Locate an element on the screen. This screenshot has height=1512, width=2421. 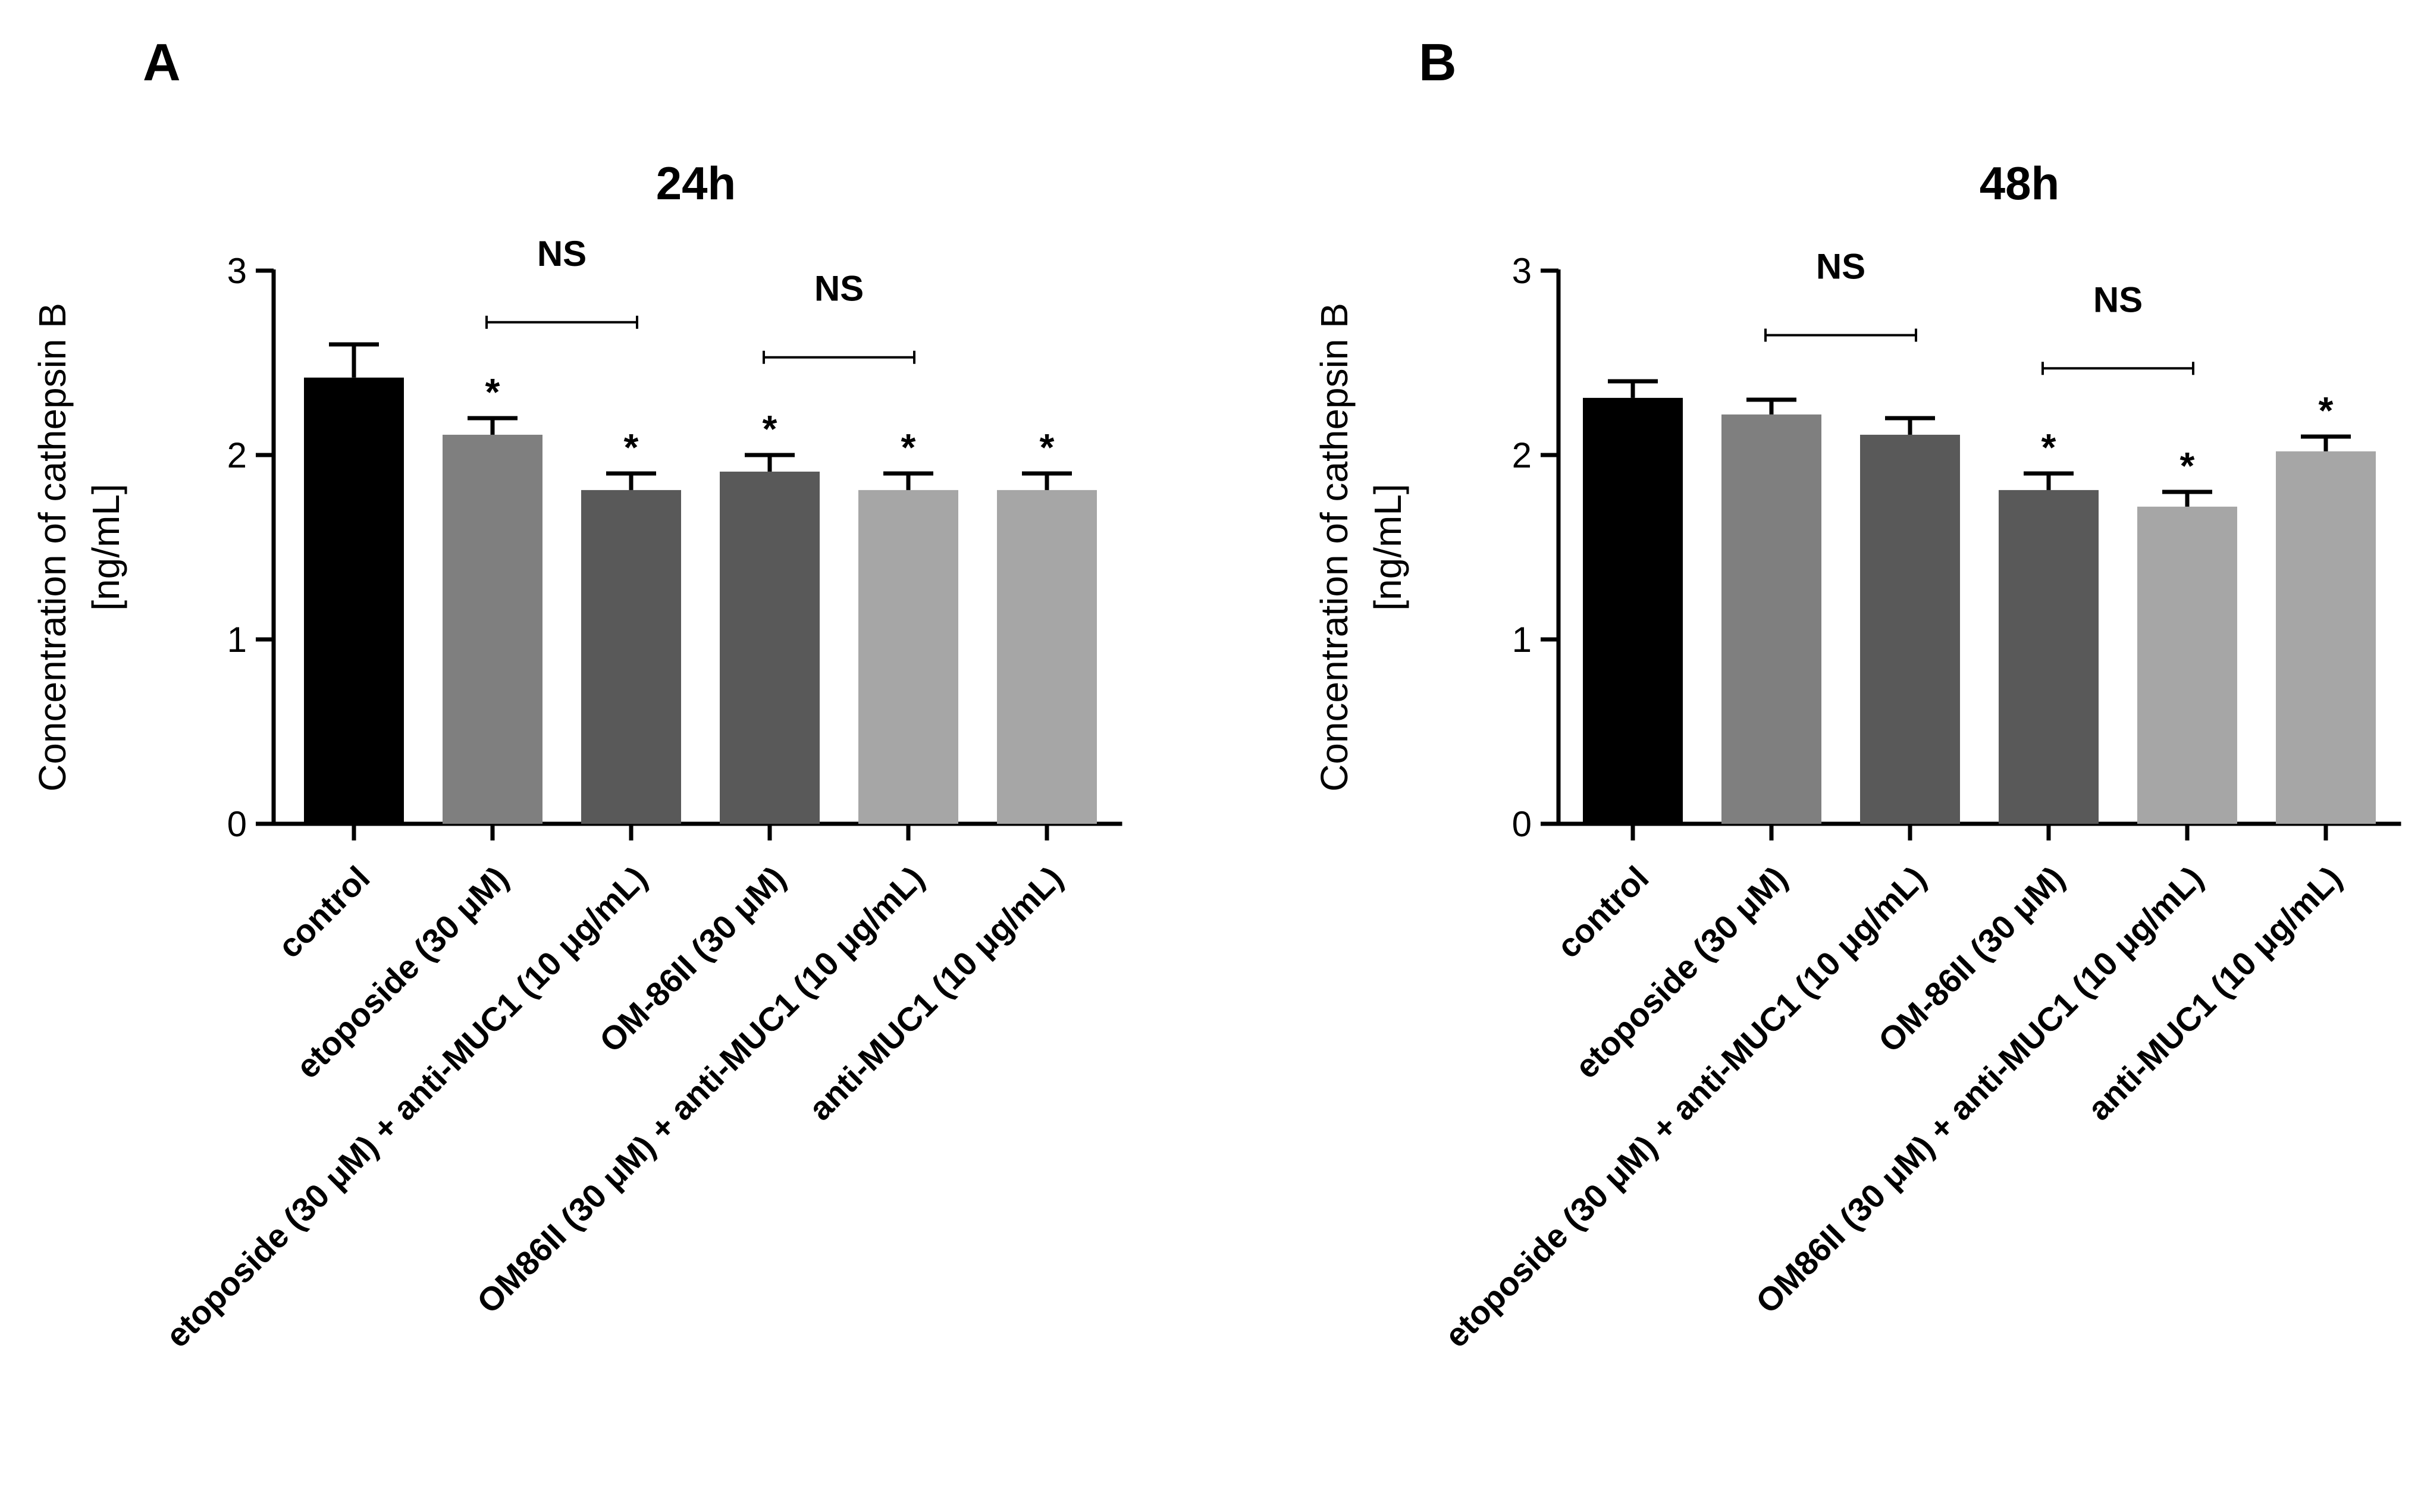
chart-title: 48h is located at coordinates (2019, 183).